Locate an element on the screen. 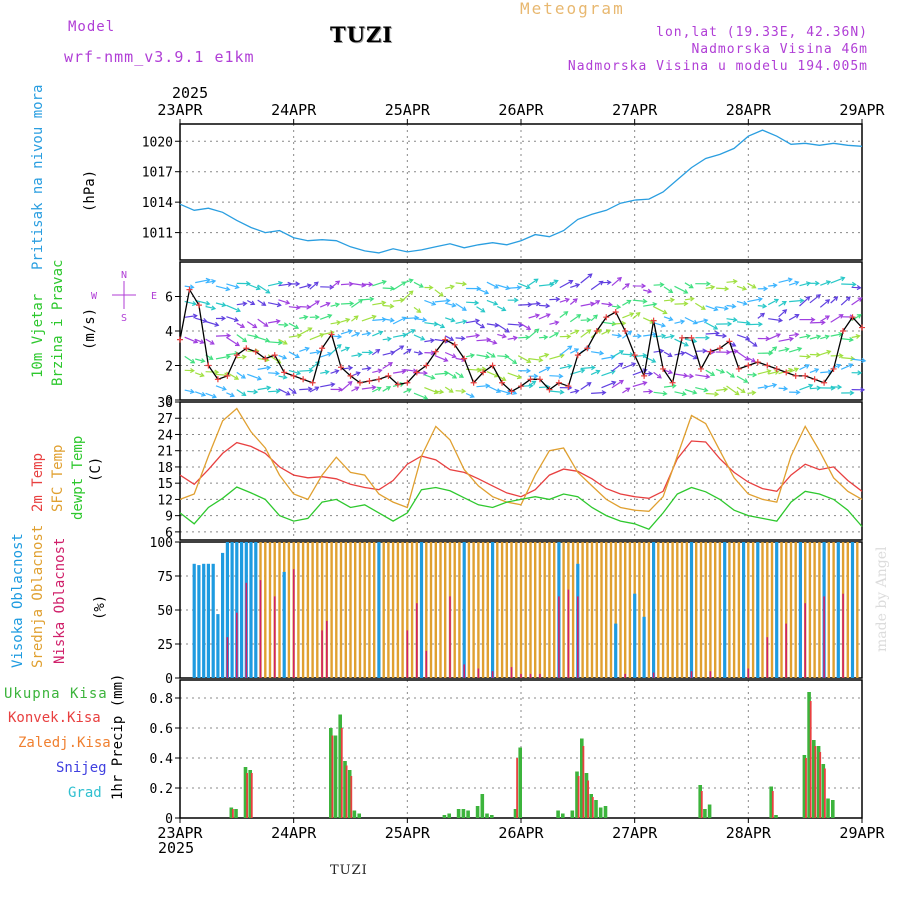 The width and height of the screenshot is (900, 900). model-name: wrf-nmm_v3.9.1 e1km is located at coordinates (159, 57).